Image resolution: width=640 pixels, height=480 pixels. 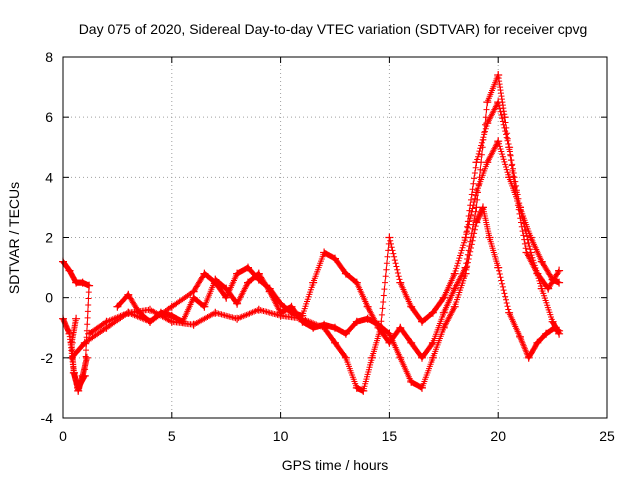 What do you see at coordinates (281, 436) in the screenshot?
I see `x-tick-label: 10` at bounding box center [281, 436].